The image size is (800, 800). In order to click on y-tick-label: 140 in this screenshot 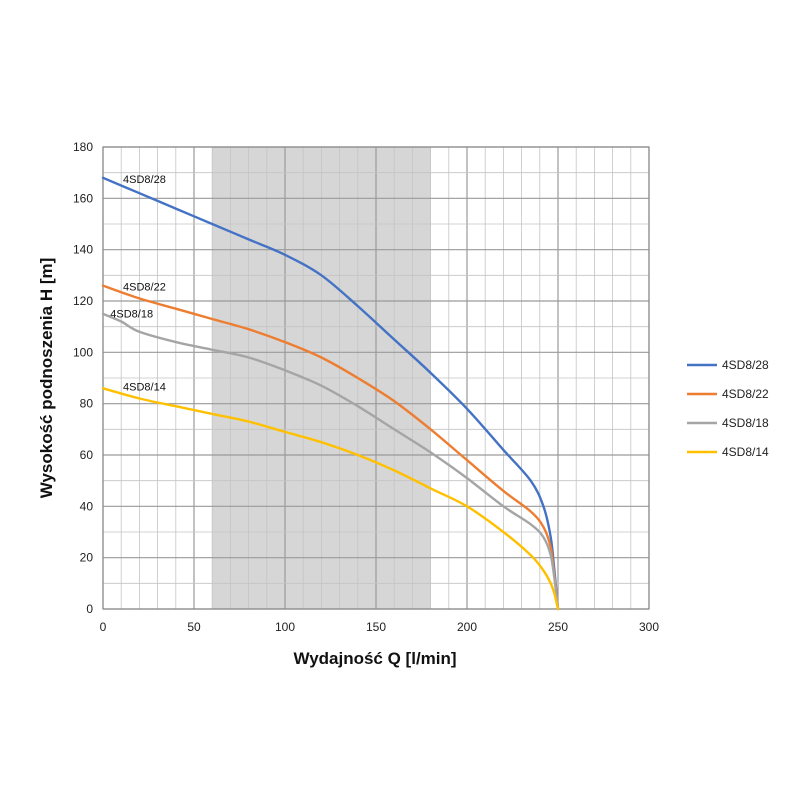, I will do `click(83, 250)`.